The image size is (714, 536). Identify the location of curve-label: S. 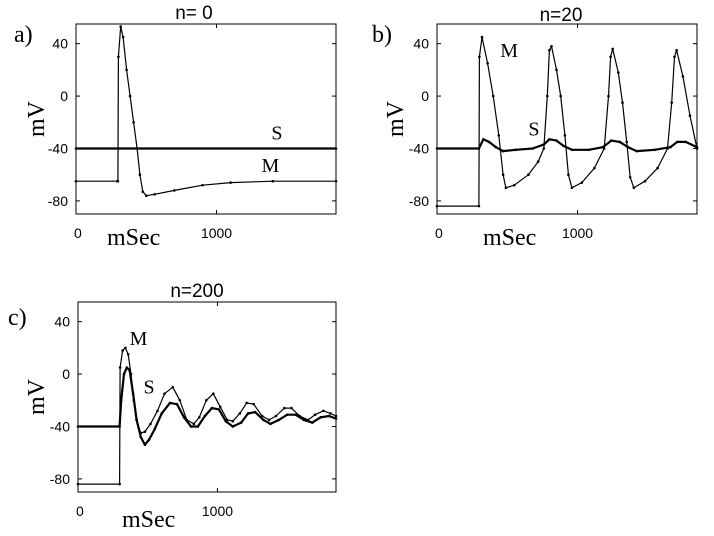
(149, 388).